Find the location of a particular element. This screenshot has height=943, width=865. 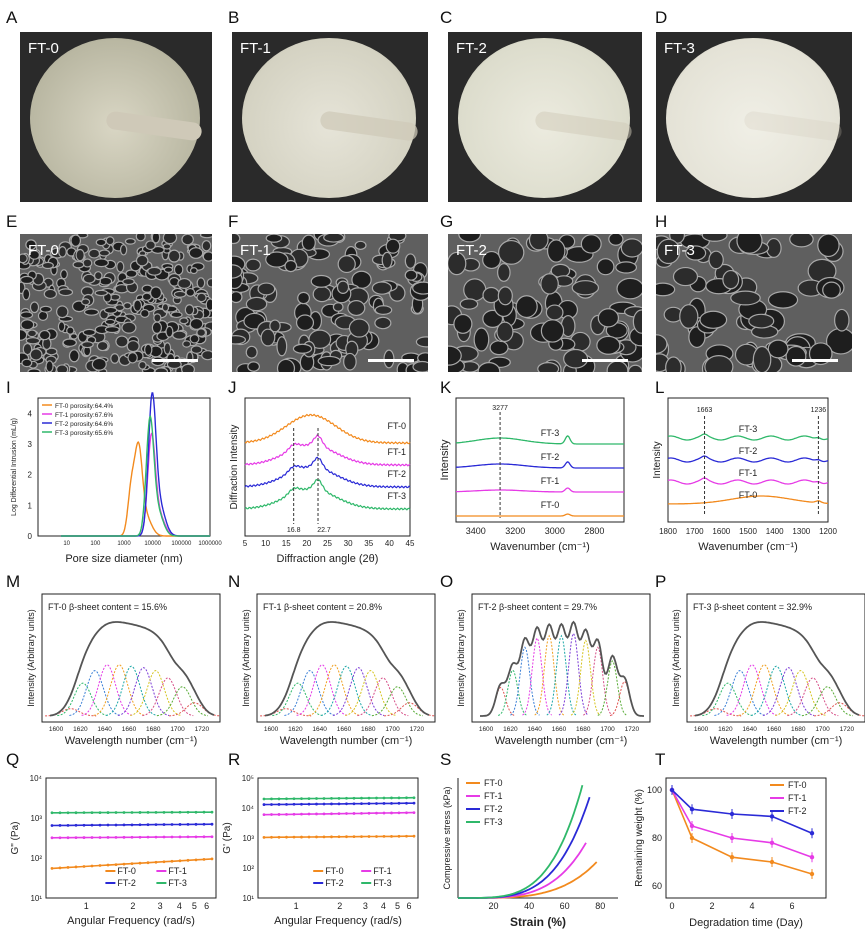

y-tick-label: 0 is located at coordinates (30, 536).